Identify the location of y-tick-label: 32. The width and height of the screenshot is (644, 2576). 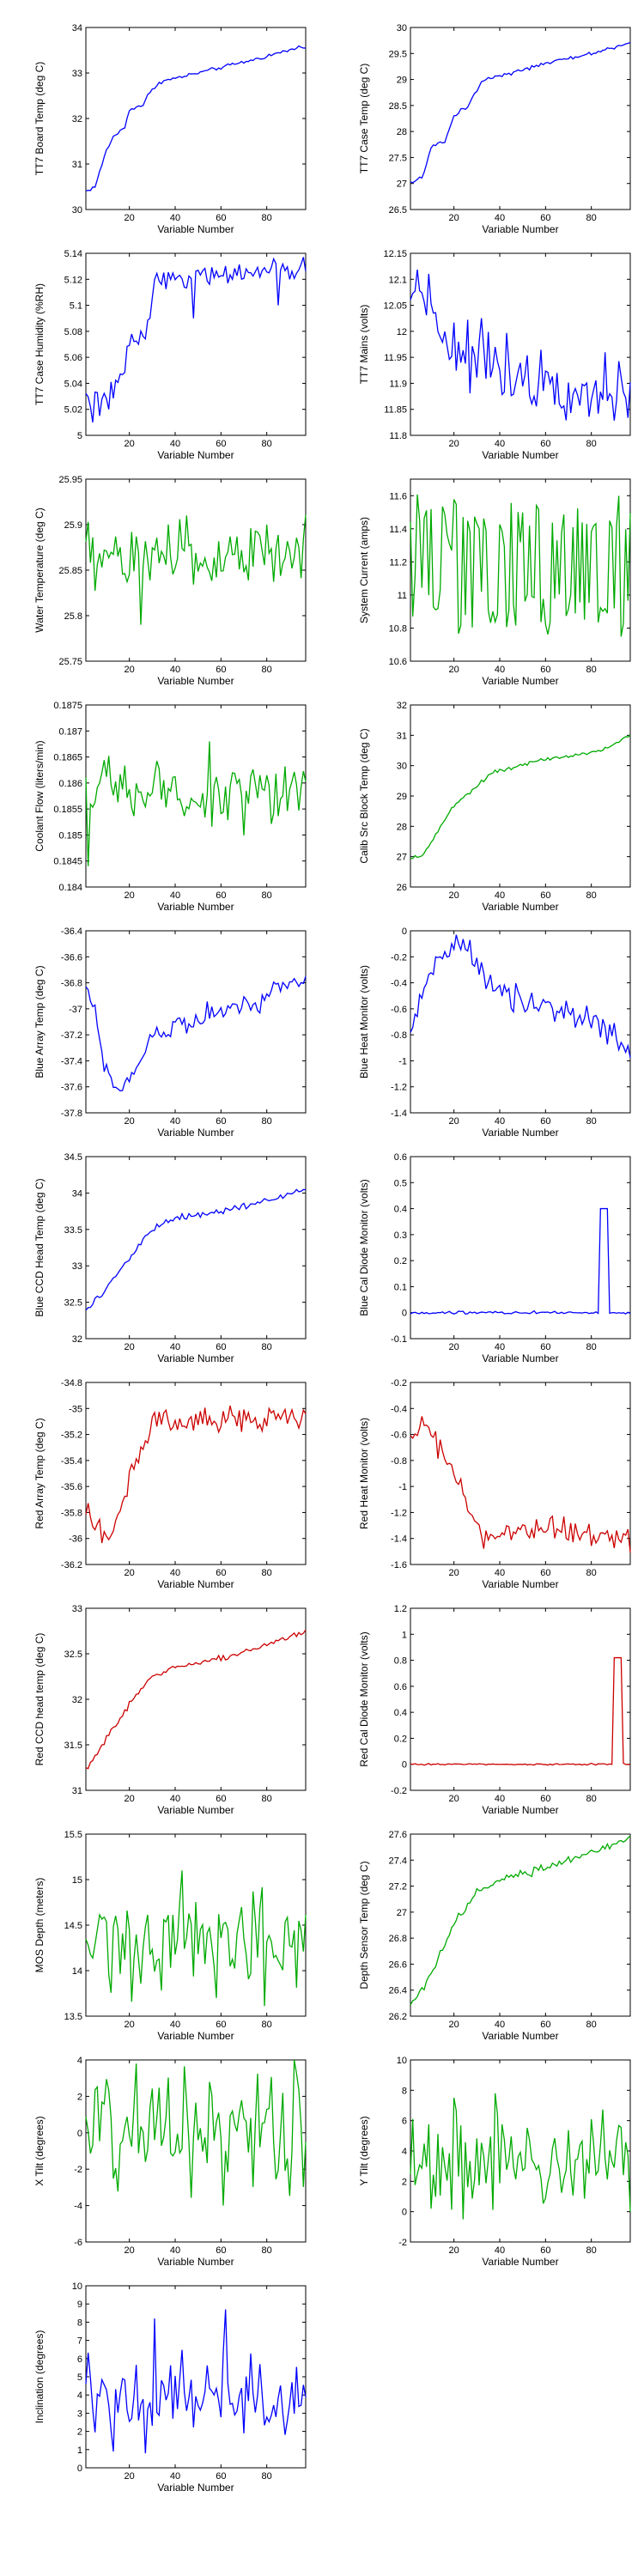
(402, 706).